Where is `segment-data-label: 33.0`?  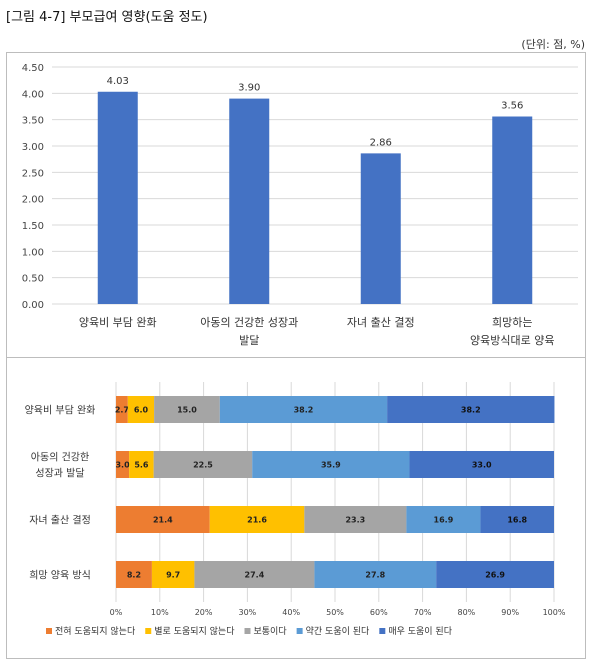 segment-data-label: 33.0 is located at coordinates (482, 465).